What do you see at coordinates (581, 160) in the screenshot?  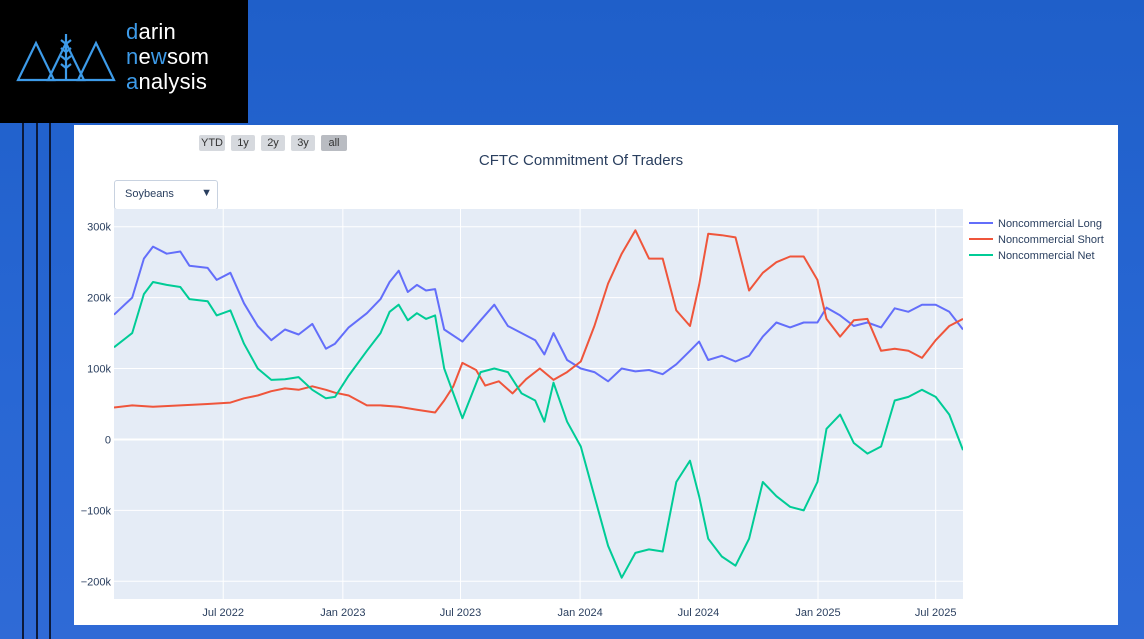 I see `chart-title: CFTC Commitment Of Traders` at bounding box center [581, 160].